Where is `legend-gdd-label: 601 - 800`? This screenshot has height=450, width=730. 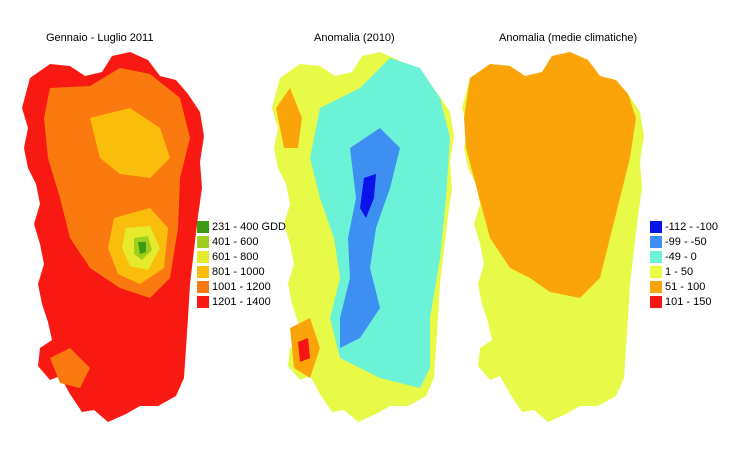 legend-gdd-label: 601 - 800 is located at coordinates (235, 256).